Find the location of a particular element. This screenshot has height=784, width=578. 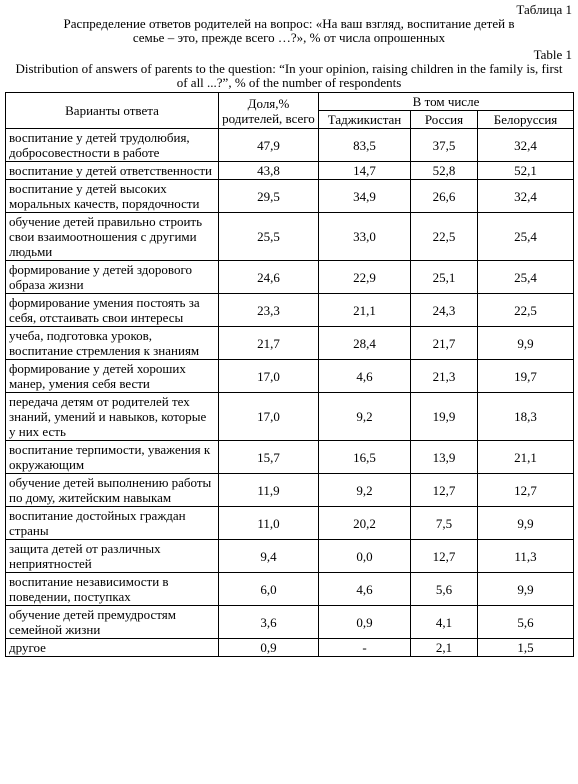

value-cell: 83,5 is located at coordinates (364, 145).